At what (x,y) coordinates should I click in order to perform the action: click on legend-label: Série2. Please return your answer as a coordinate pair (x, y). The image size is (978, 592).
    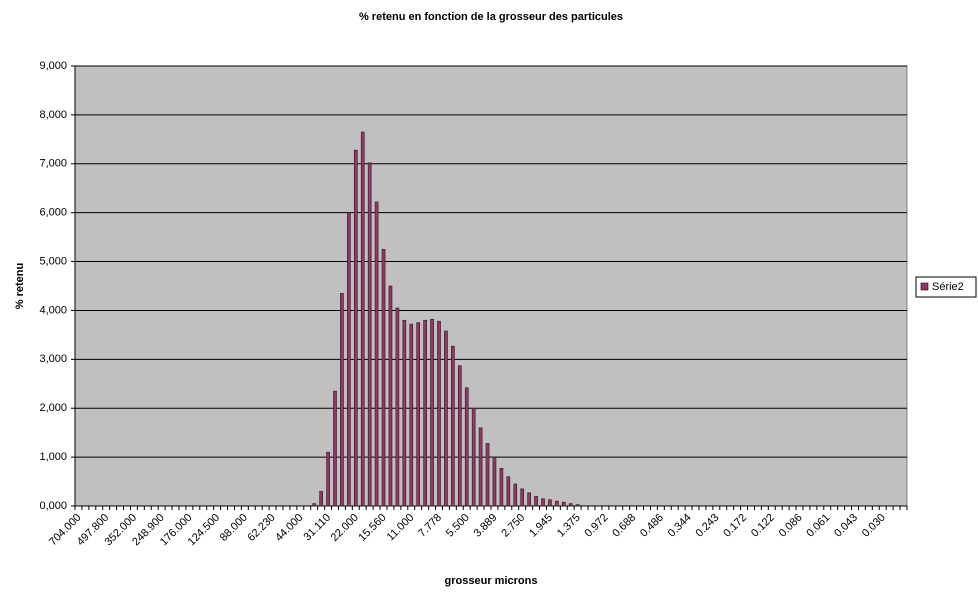
    Looking at the image, I should click on (948, 287).